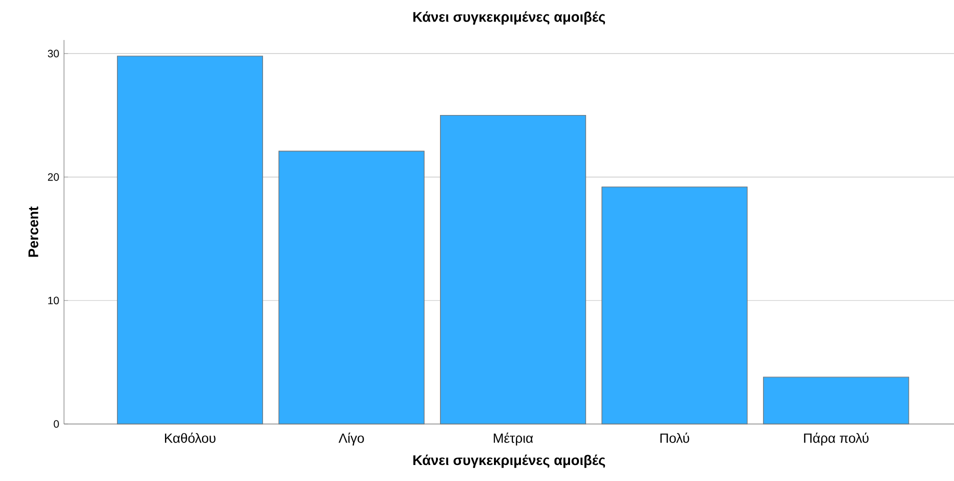  Describe the element at coordinates (190, 437) in the screenshot. I see `x-tick-label: Καθόλου` at that location.